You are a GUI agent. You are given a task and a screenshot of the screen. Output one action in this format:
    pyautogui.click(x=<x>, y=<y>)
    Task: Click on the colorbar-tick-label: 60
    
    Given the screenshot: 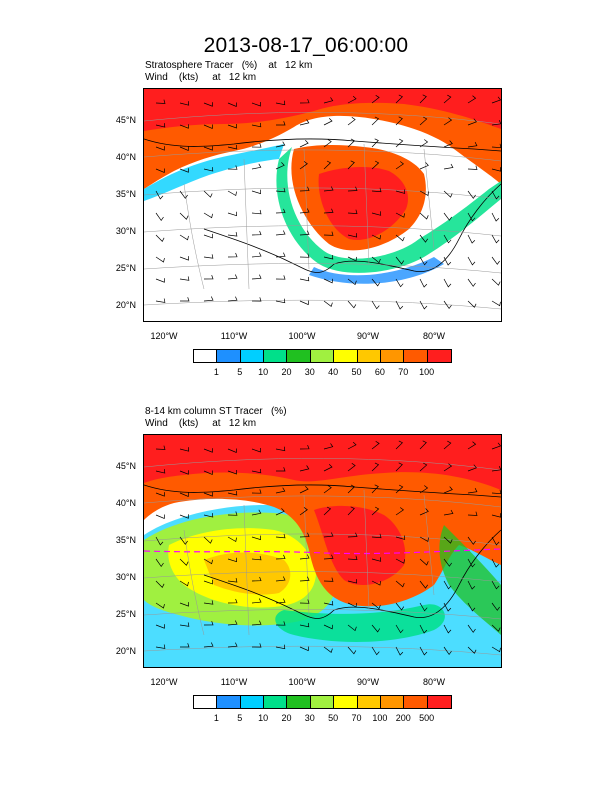 What is the action you would take?
    pyautogui.click(x=379, y=372)
    